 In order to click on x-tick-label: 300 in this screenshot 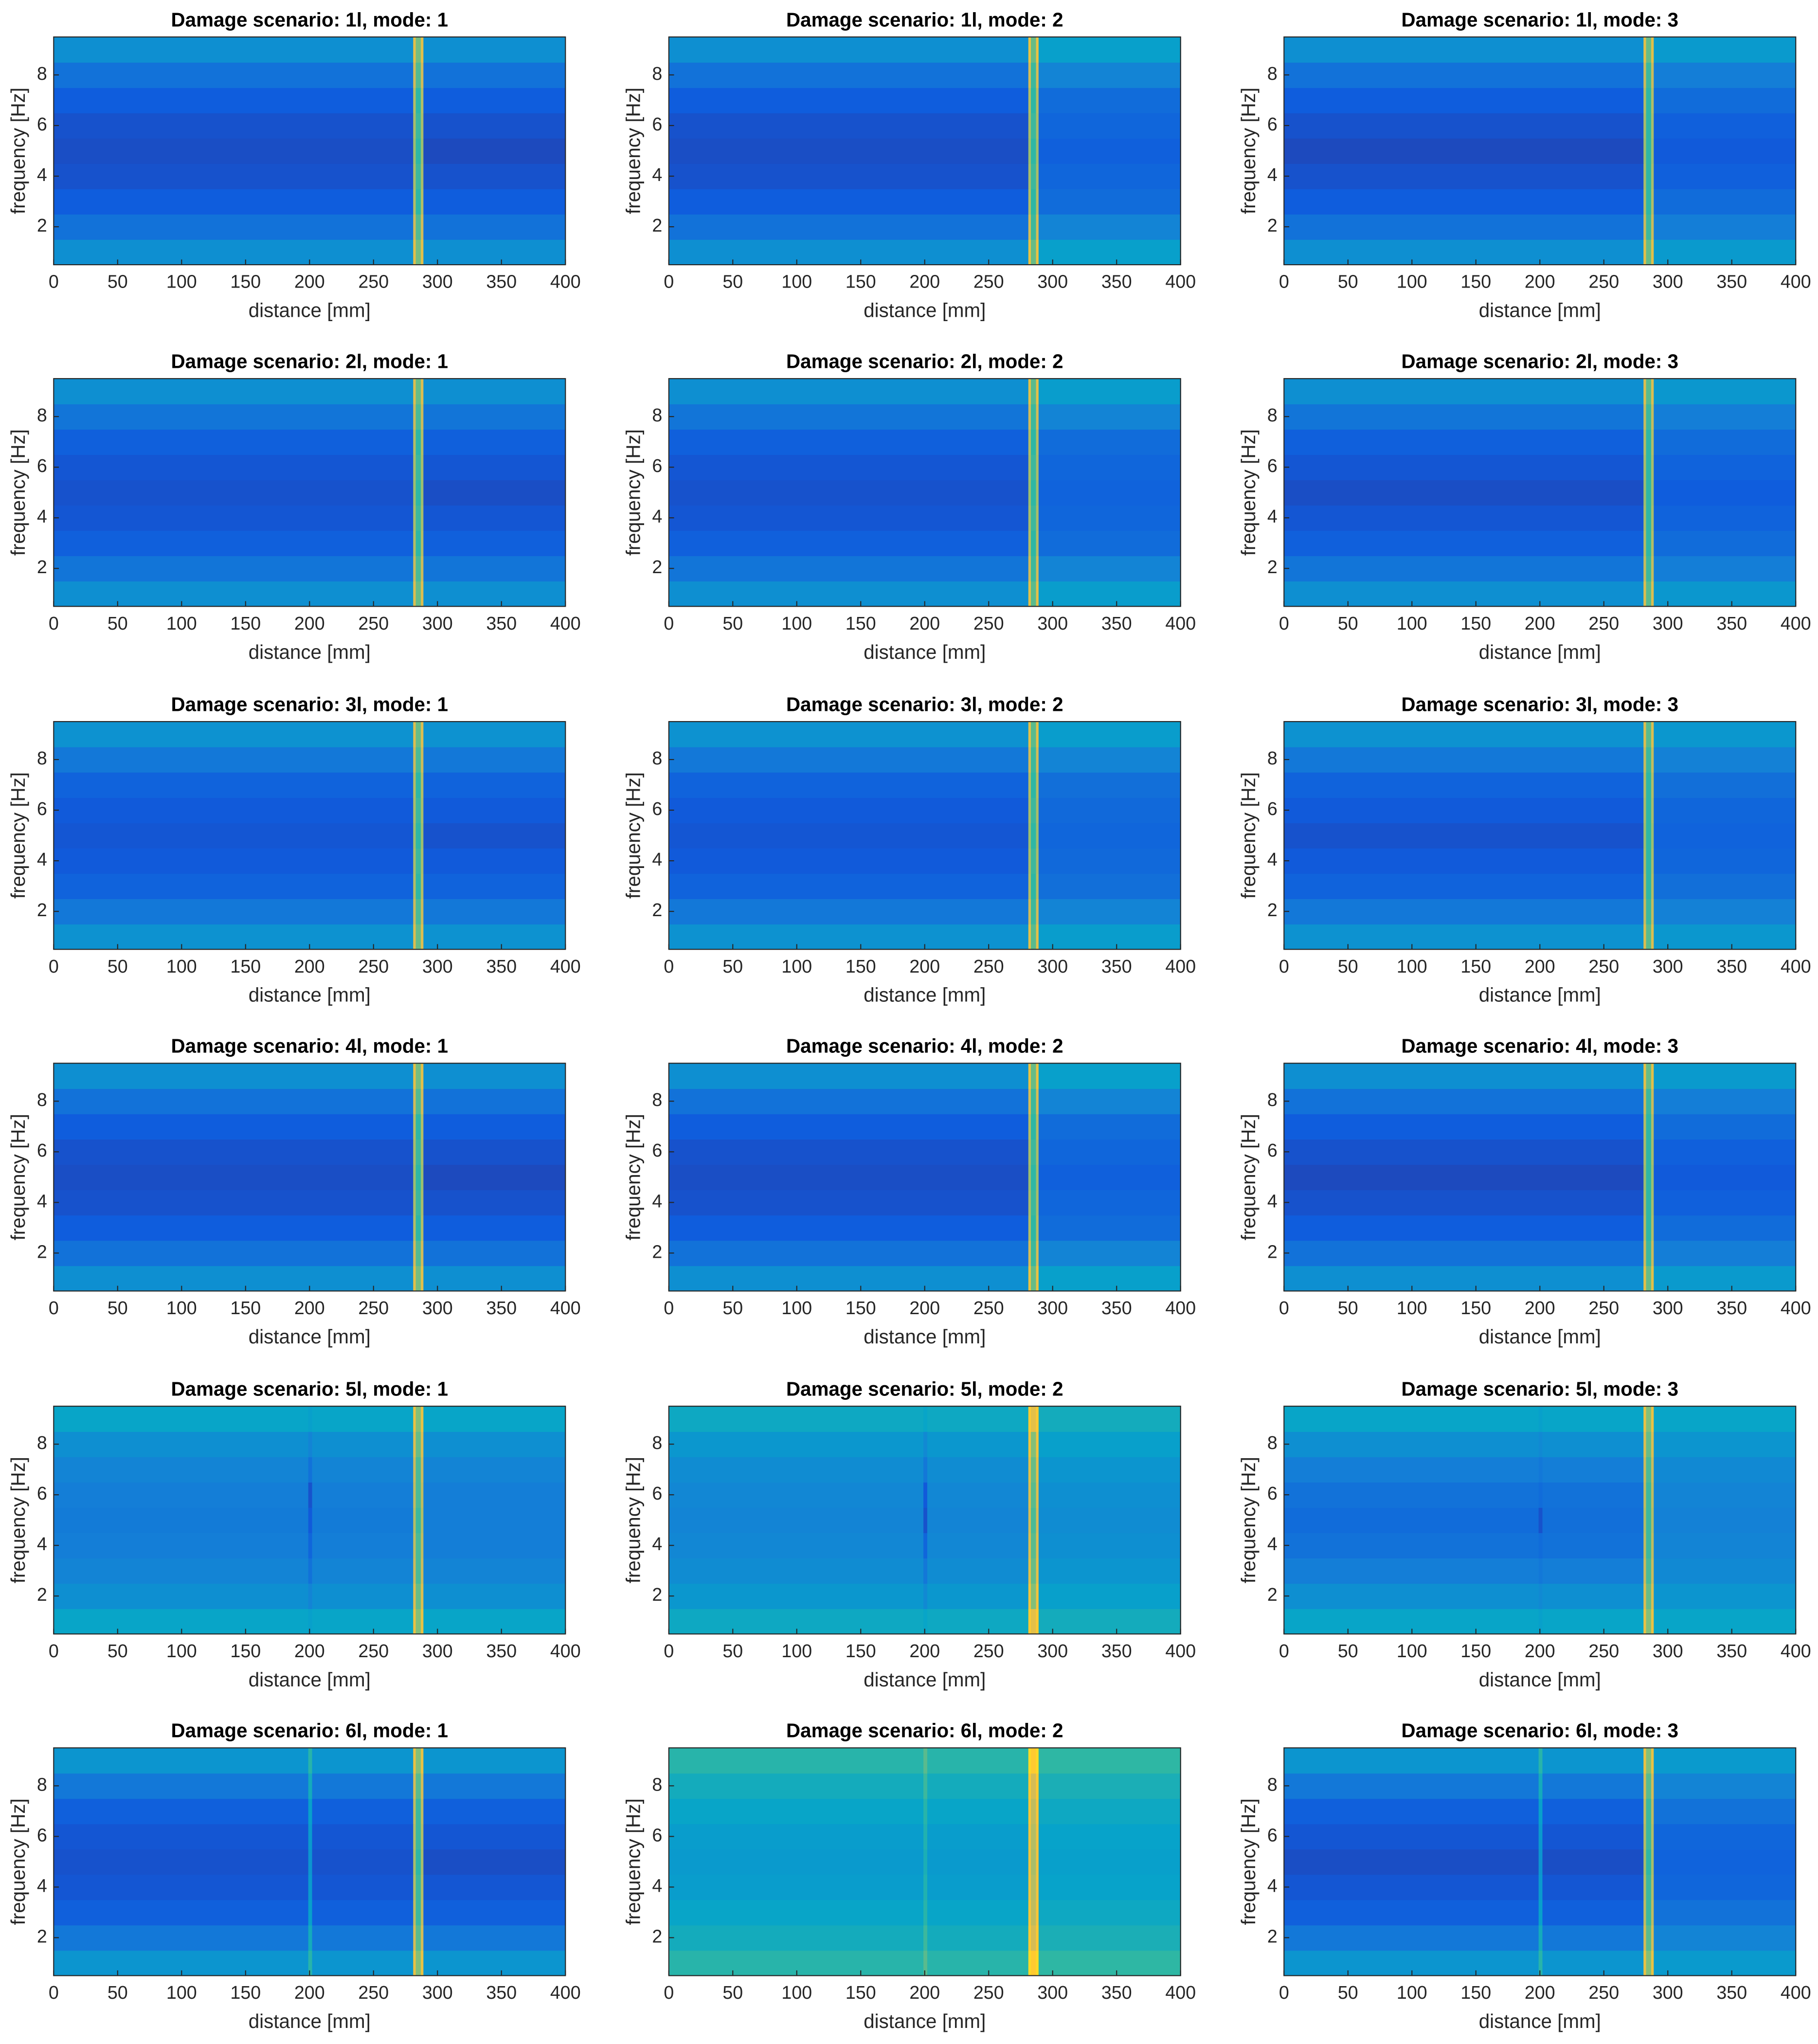, I will do `click(437, 967)`.